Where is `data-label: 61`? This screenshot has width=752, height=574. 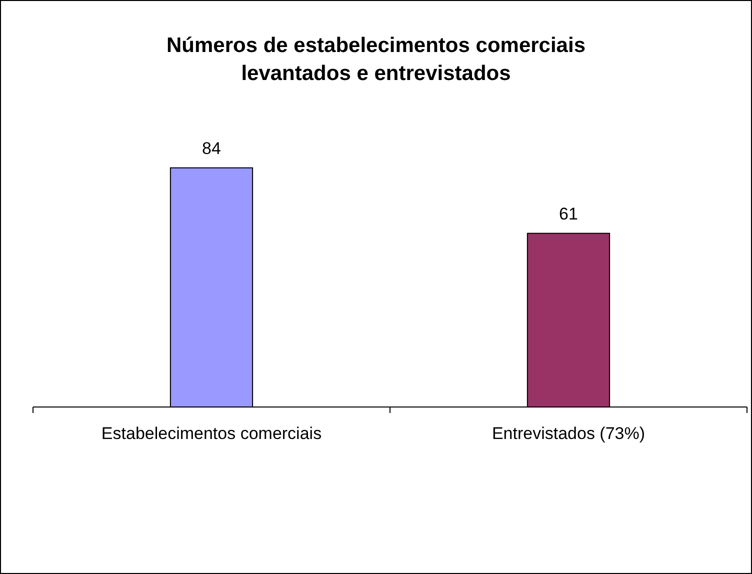
data-label: 61 is located at coordinates (568, 214).